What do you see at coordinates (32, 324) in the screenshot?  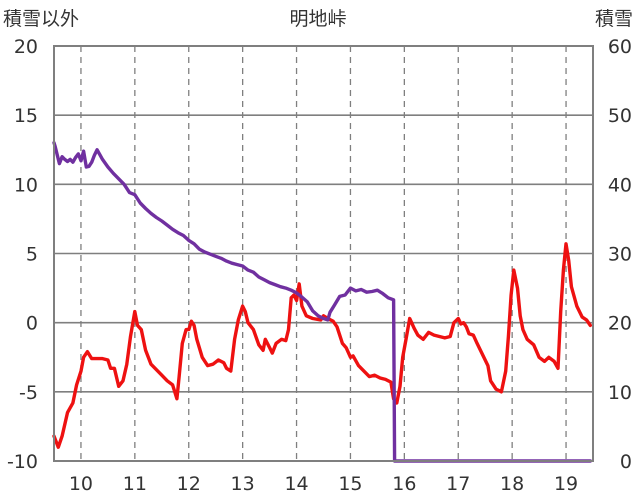 I see `y-left-tick-label: 0` at bounding box center [32, 324].